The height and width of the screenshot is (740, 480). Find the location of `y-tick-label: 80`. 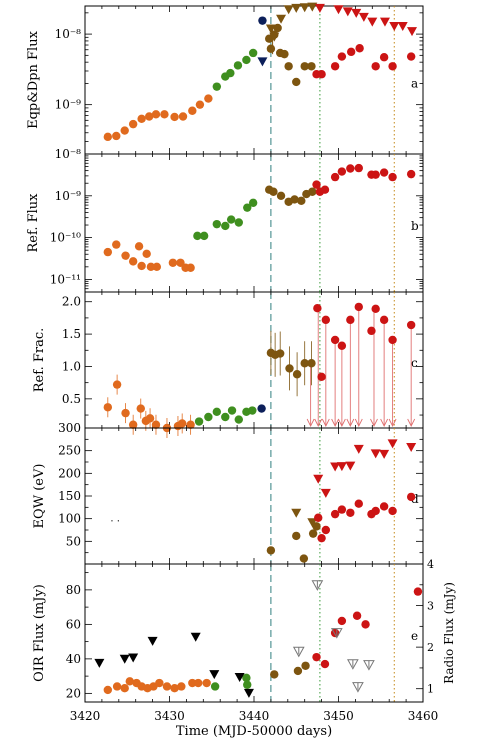

y-tick-label: 80 is located at coordinates (73, 590).